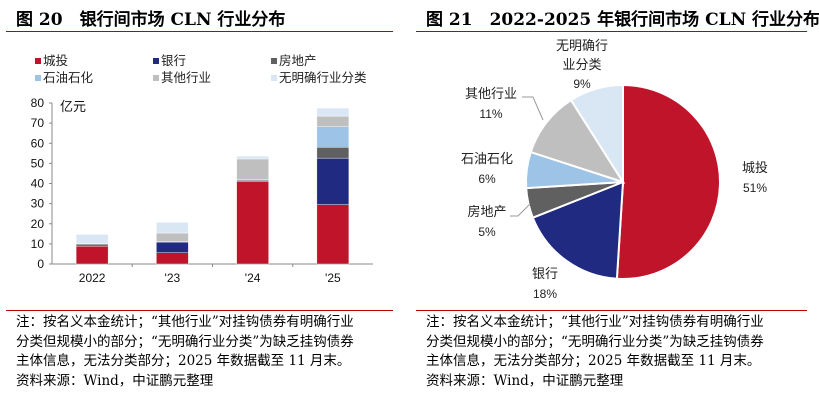 The image size is (819, 400). Describe the element at coordinates (55, 60) in the screenshot. I see `legend-label: 城投` at that location.